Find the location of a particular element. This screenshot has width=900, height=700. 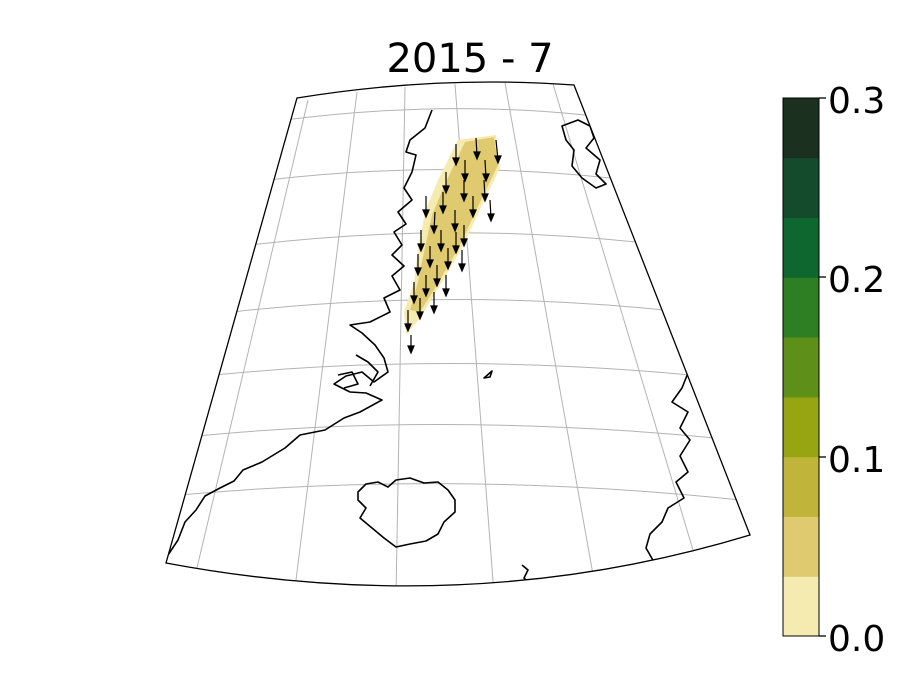

vector-arrows is located at coordinates (453, 246).